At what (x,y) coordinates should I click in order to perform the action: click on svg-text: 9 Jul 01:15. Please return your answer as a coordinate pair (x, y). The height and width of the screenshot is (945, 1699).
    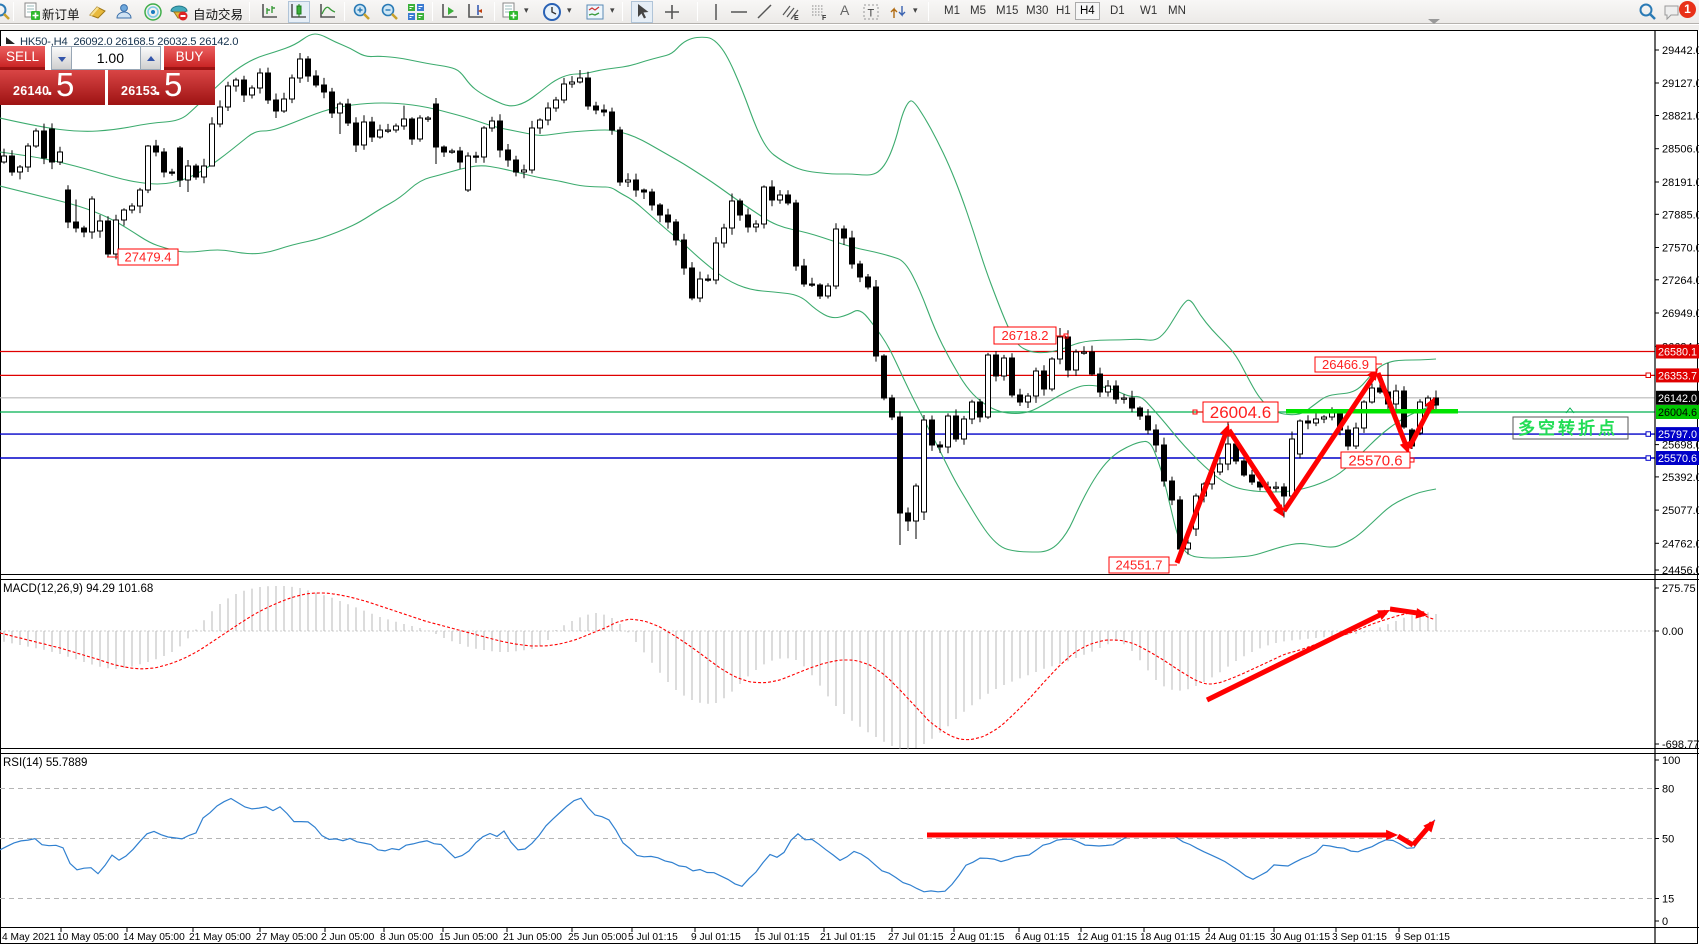
    Looking at the image, I should click on (716, 937).